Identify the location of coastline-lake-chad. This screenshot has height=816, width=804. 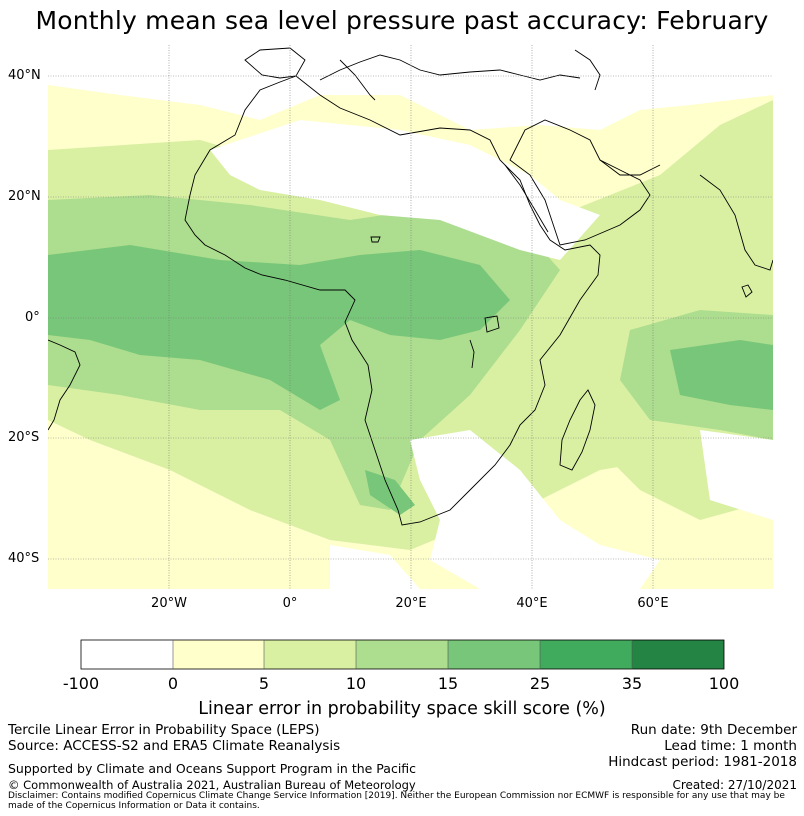
(375, 239).